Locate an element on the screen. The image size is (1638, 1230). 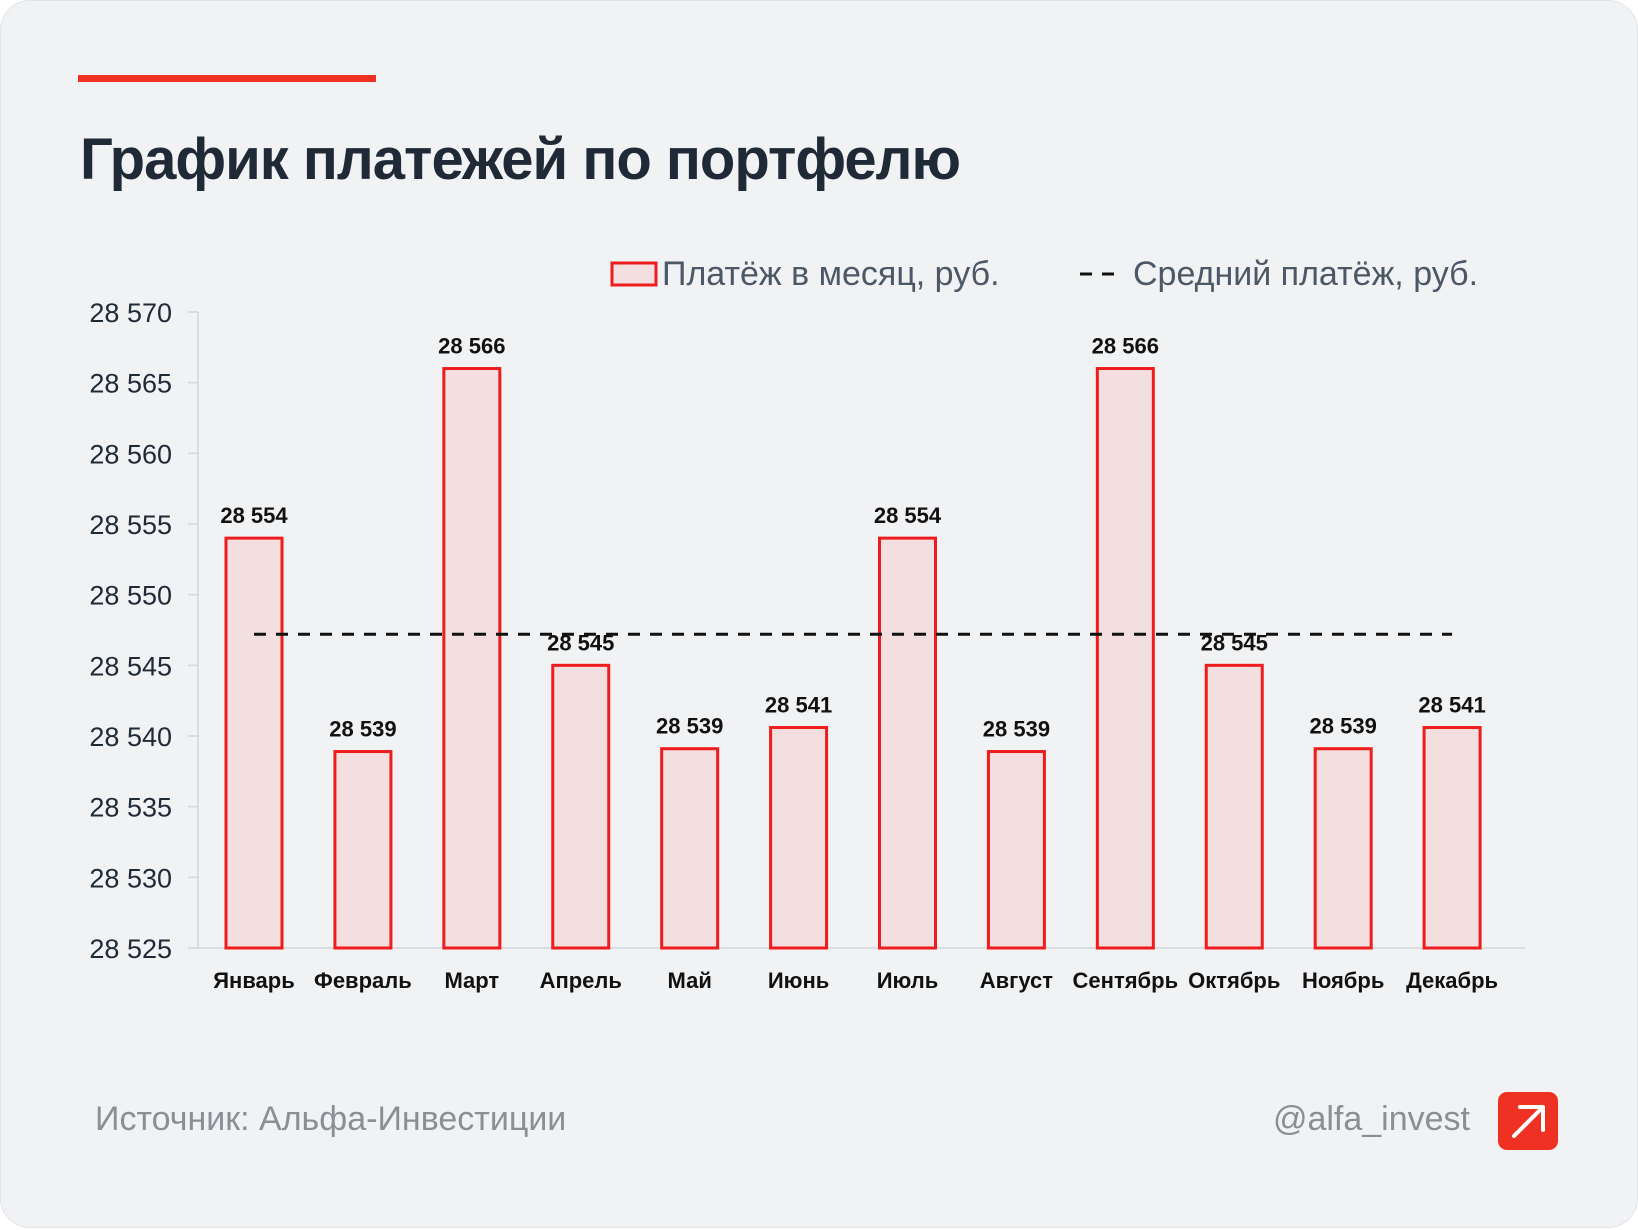
x-tick-label: Август is located at coordinates (1016, 980).